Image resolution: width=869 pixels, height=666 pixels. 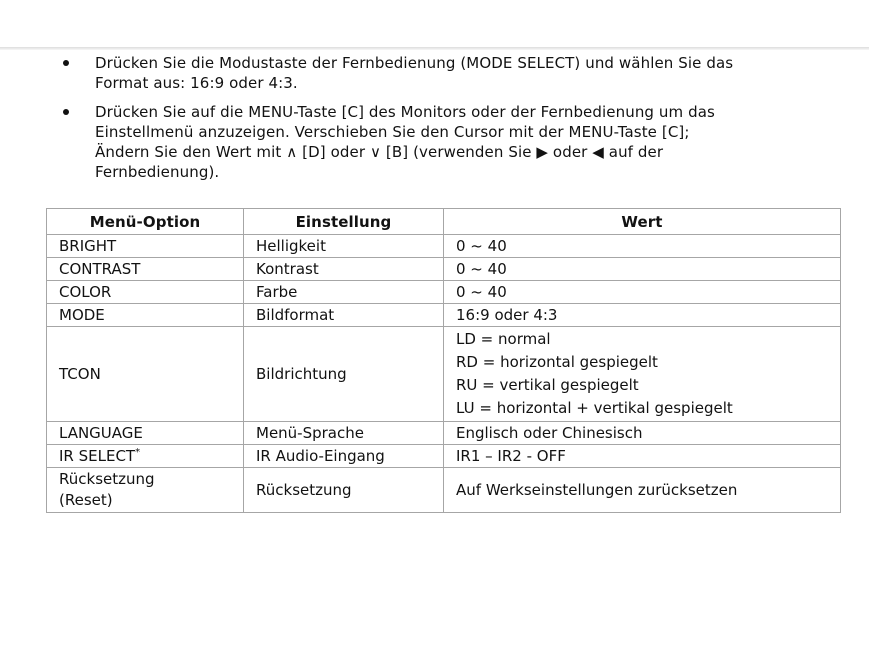 I want to click on col-header-einstellung: Einstellung, so click(x=343, y=221).